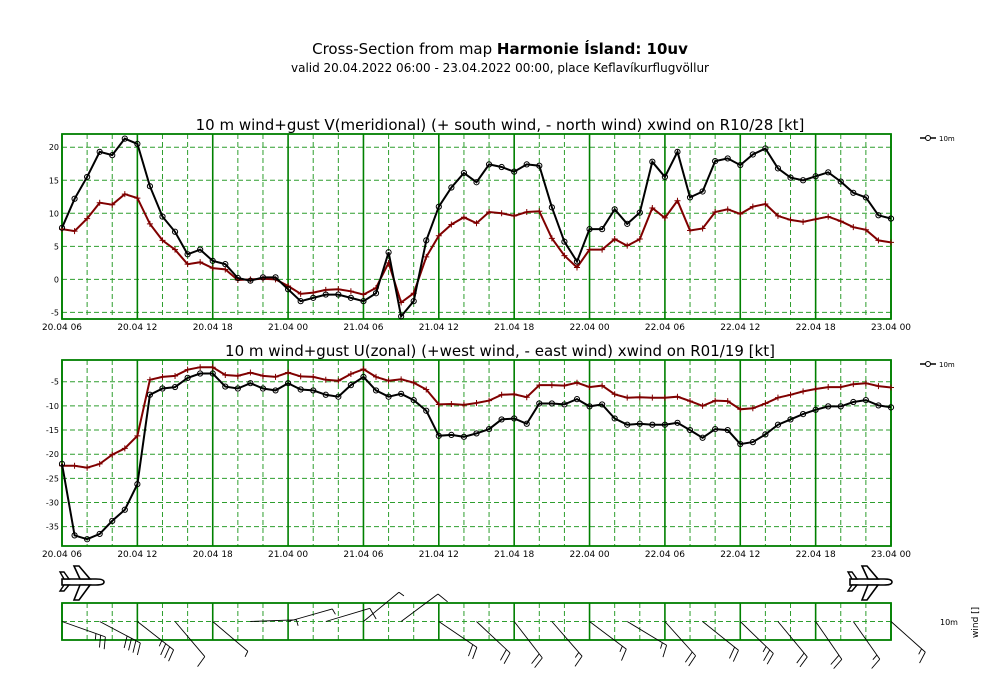 Image resolution: width=1000 pixels, height=679 pixels. Describe the element at coordinates (590, 555) in the screenshot. I see `x-tick-label: 22.04 00` at that location.